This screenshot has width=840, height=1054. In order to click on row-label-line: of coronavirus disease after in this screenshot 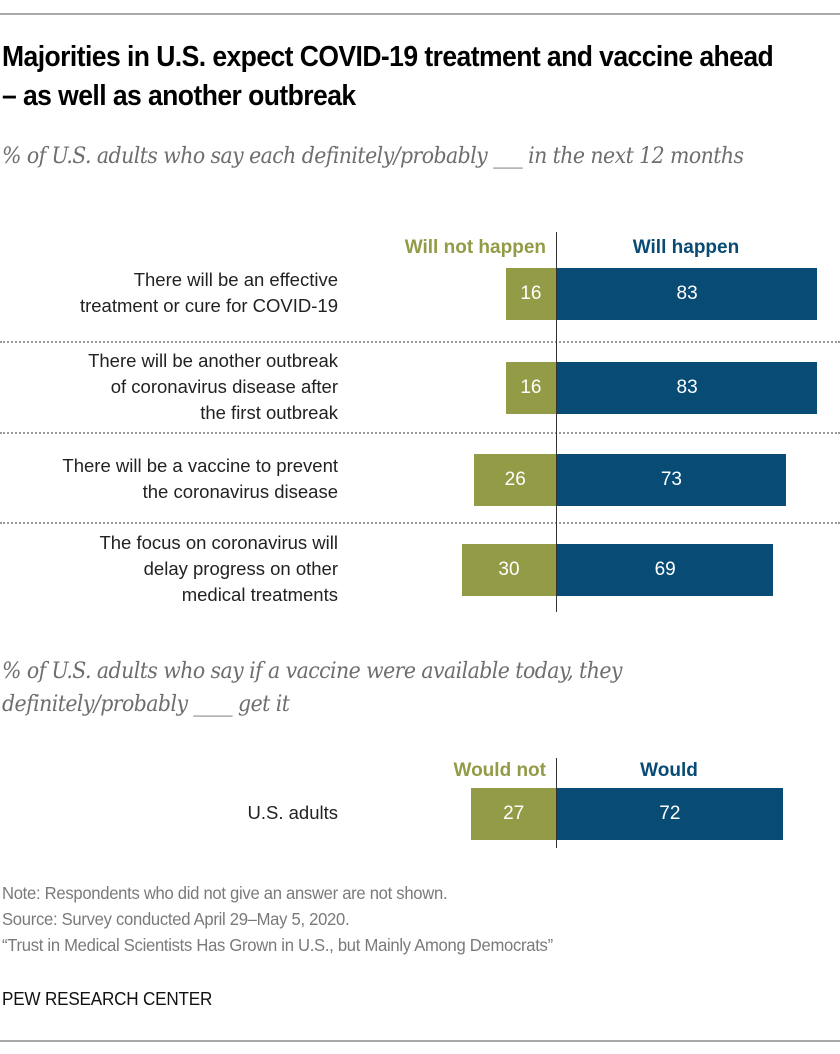, I will do `click(224, 386)`.